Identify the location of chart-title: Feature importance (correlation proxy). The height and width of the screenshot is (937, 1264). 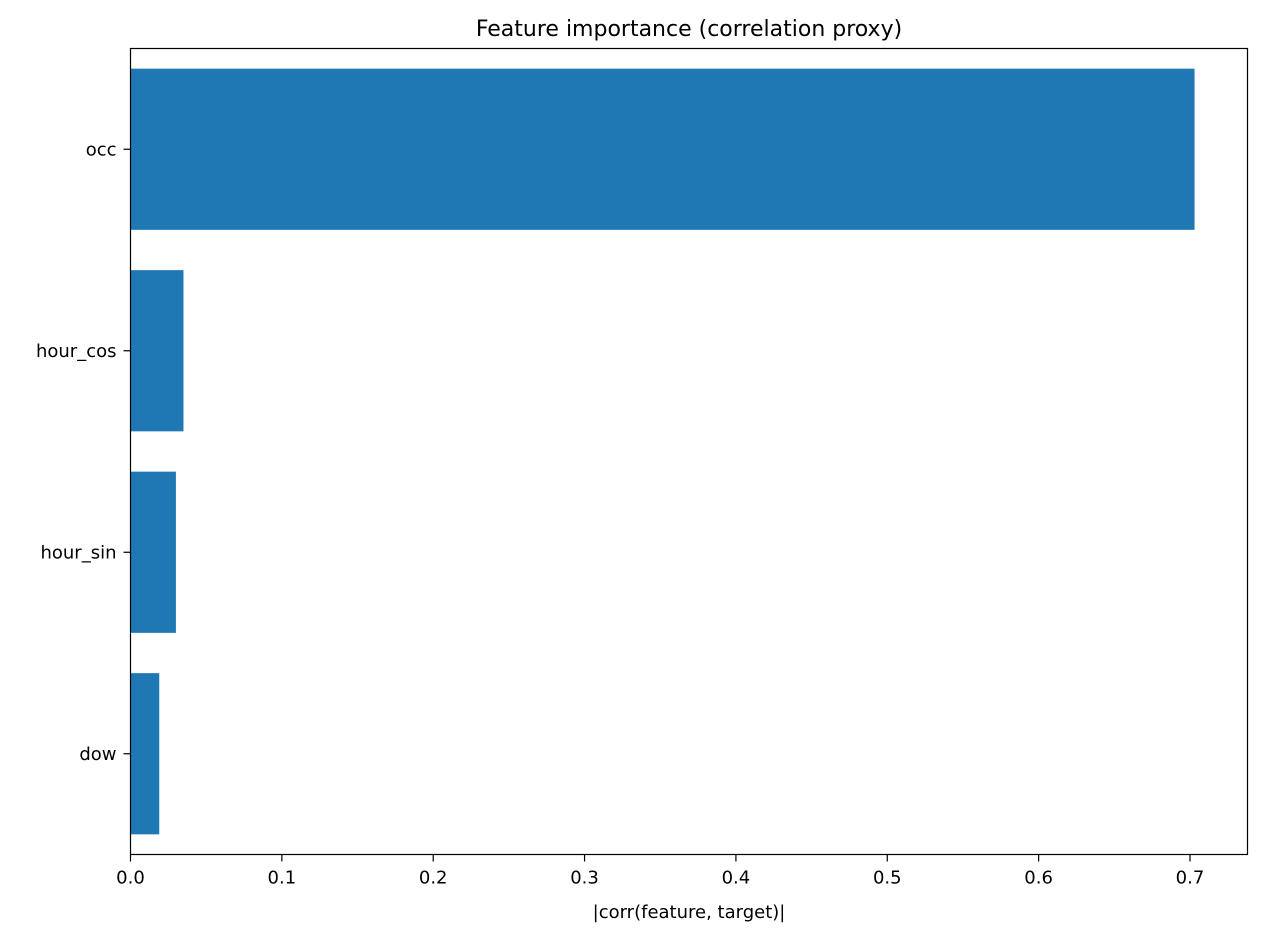
(689, 29).